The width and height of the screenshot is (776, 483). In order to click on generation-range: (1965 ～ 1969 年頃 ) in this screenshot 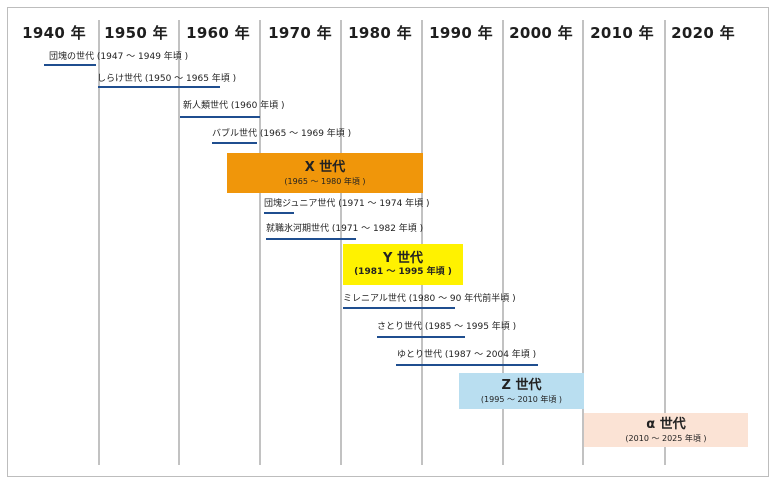, I will do `click(305, 134)`.